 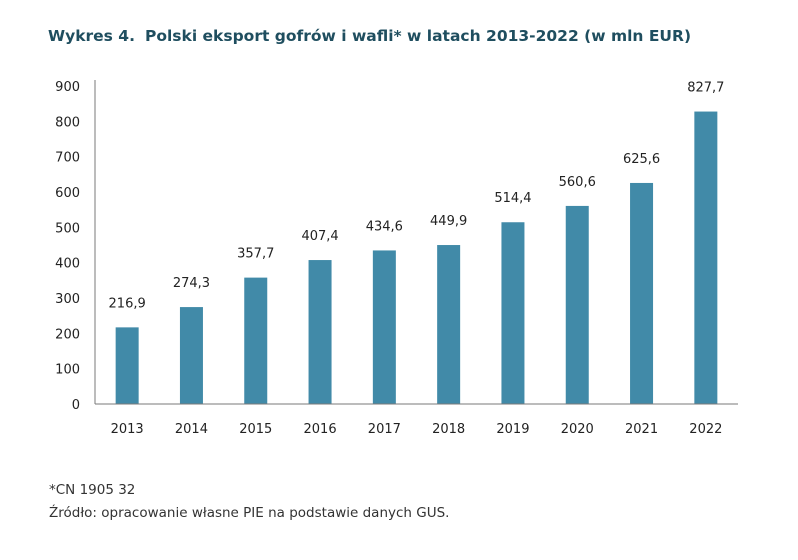 What do you see at coordinates (384, 429) in the screenshot?
I see `x-tick-label: 2017` at bounding box center [384, 429].